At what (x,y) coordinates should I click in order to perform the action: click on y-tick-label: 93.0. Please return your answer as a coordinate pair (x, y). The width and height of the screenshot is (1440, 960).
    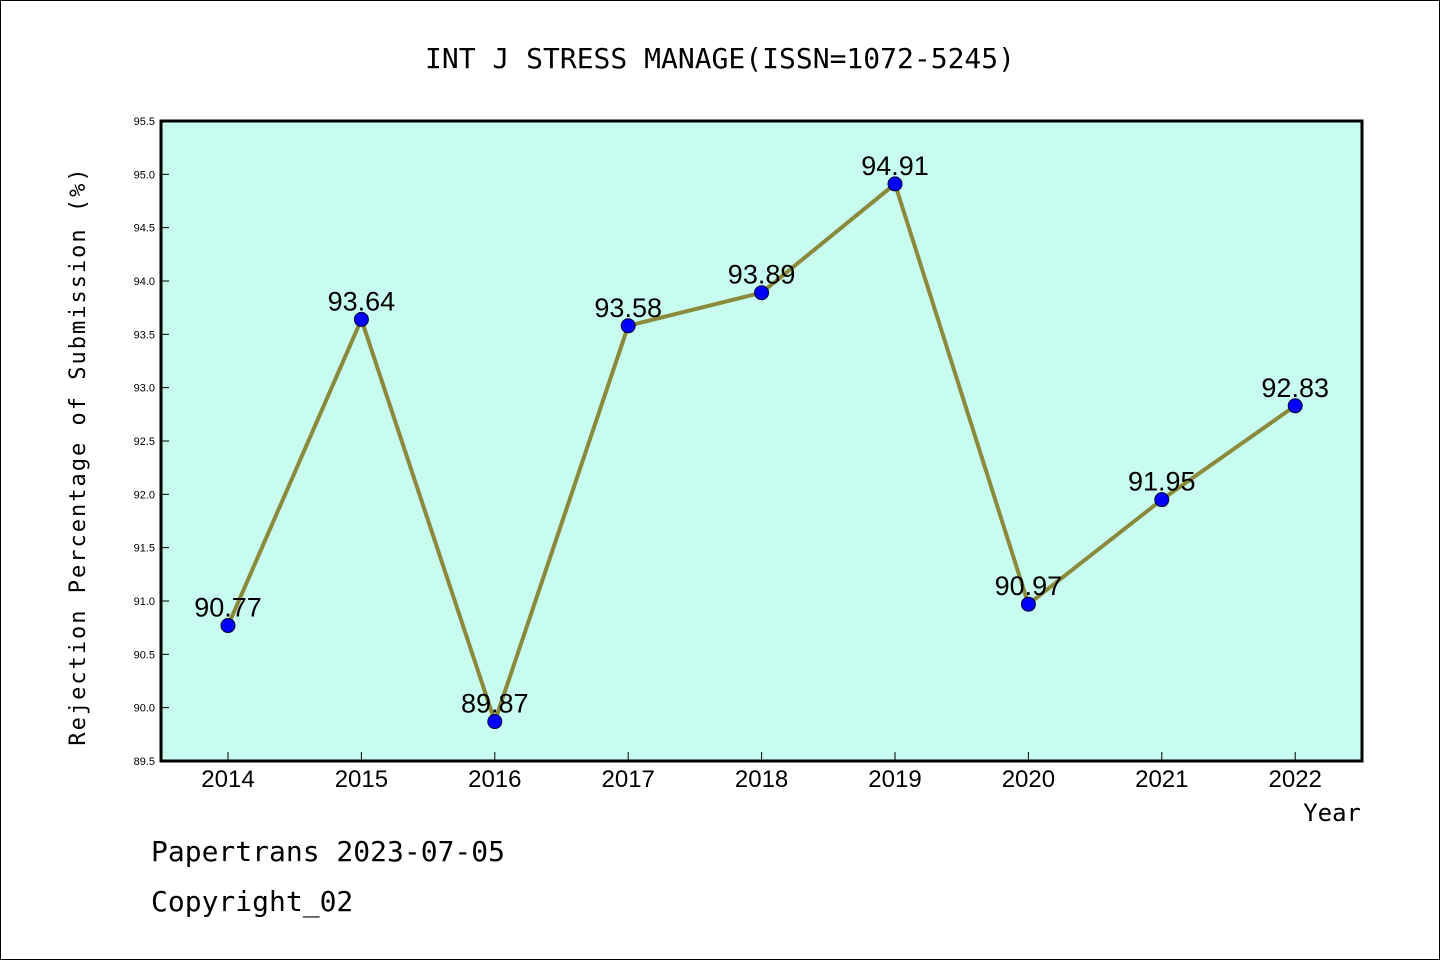
    Looking at the image, I should click on (144, 389).